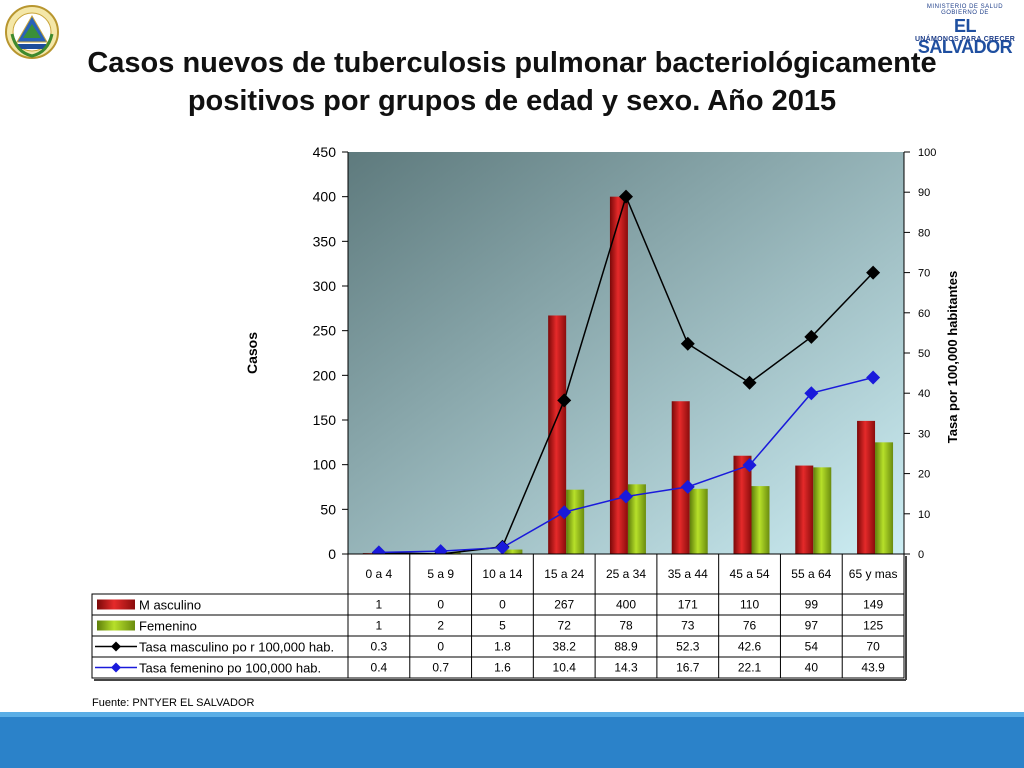 The width and height of the screenshot is (1024, 768). What do you see at coordinates (812, 626) in the screenshot?
I see `table-cell-1-7: 97` at bounding box center [812, 626].